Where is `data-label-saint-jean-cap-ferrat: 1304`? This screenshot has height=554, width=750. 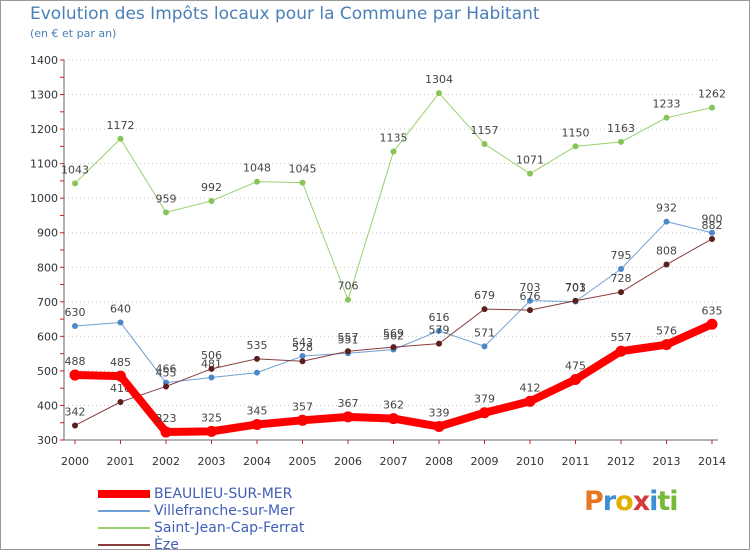
data-label-saint-jean-cap-ferrat: 1304 is located at coordinates (439, 79).